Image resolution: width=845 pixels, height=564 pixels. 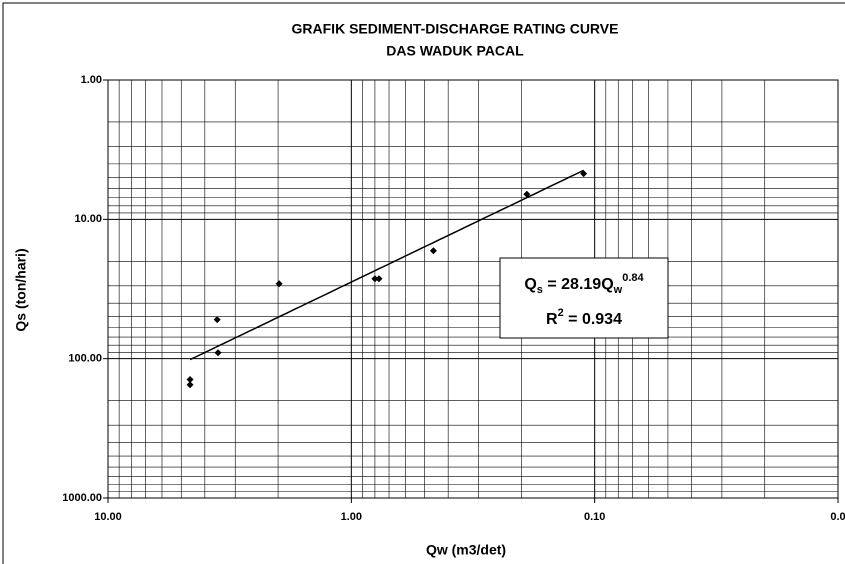 What do you see at coordinates (581, 284) in the screenshot?
I see `equation-part: 28.19` at bounding box center [581, 284].